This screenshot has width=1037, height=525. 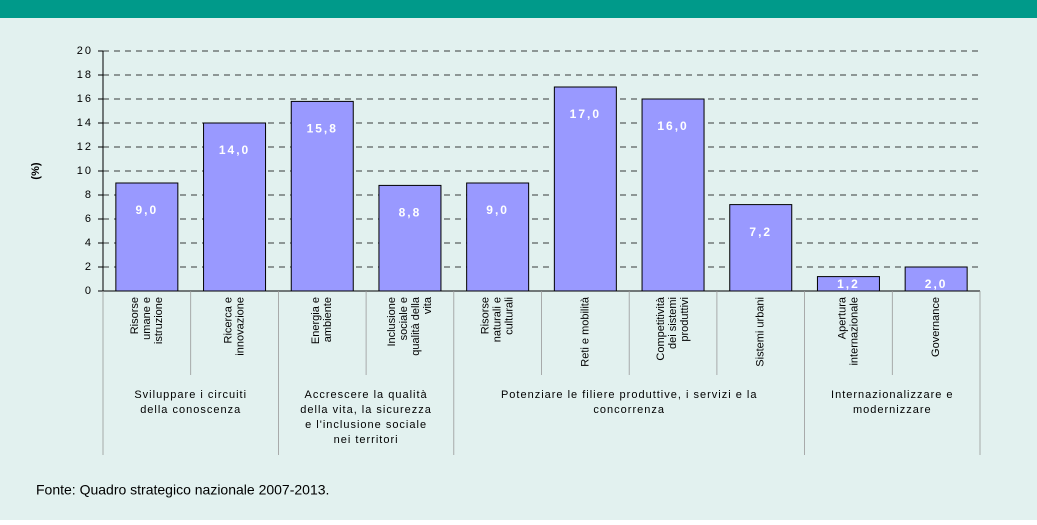 What do you see at coordinates (892, 410) in the screenshot?
I see `group-label: modernizzare` at bounding box center [892, 410].